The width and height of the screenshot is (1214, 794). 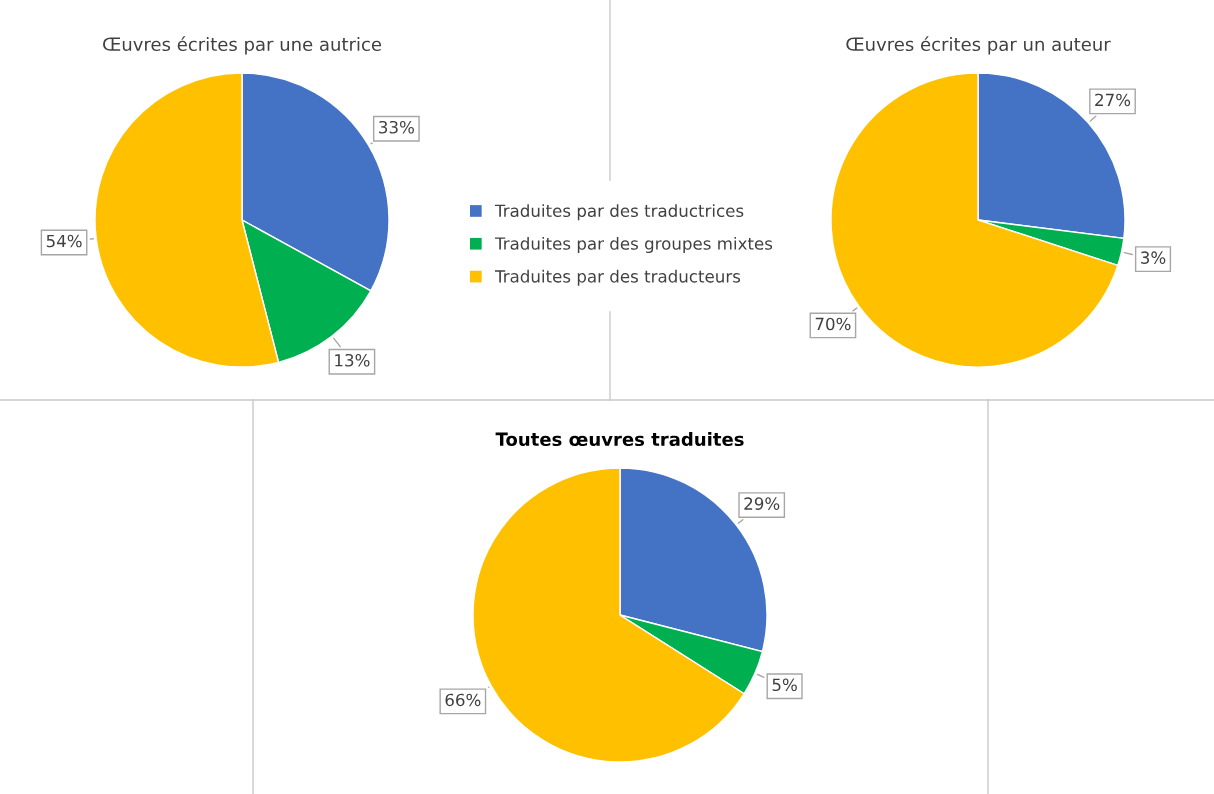 I want to click on data-label: 27%, so click(x=1113, y=100).